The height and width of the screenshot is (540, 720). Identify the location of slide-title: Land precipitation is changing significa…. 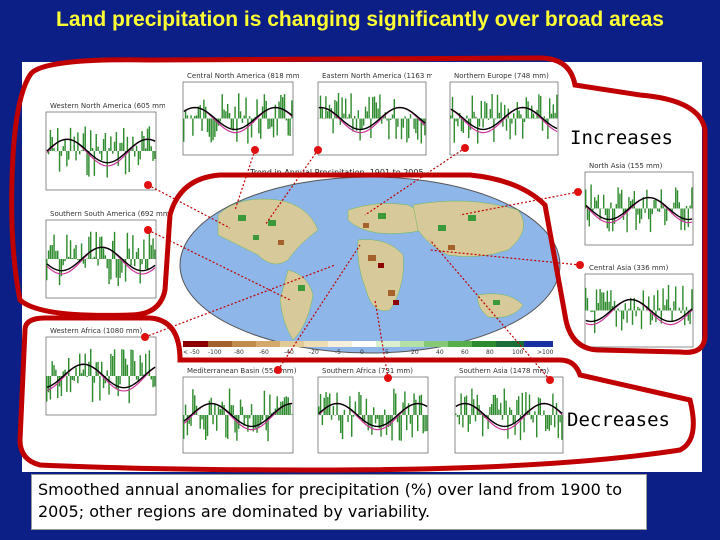
(360, 19).